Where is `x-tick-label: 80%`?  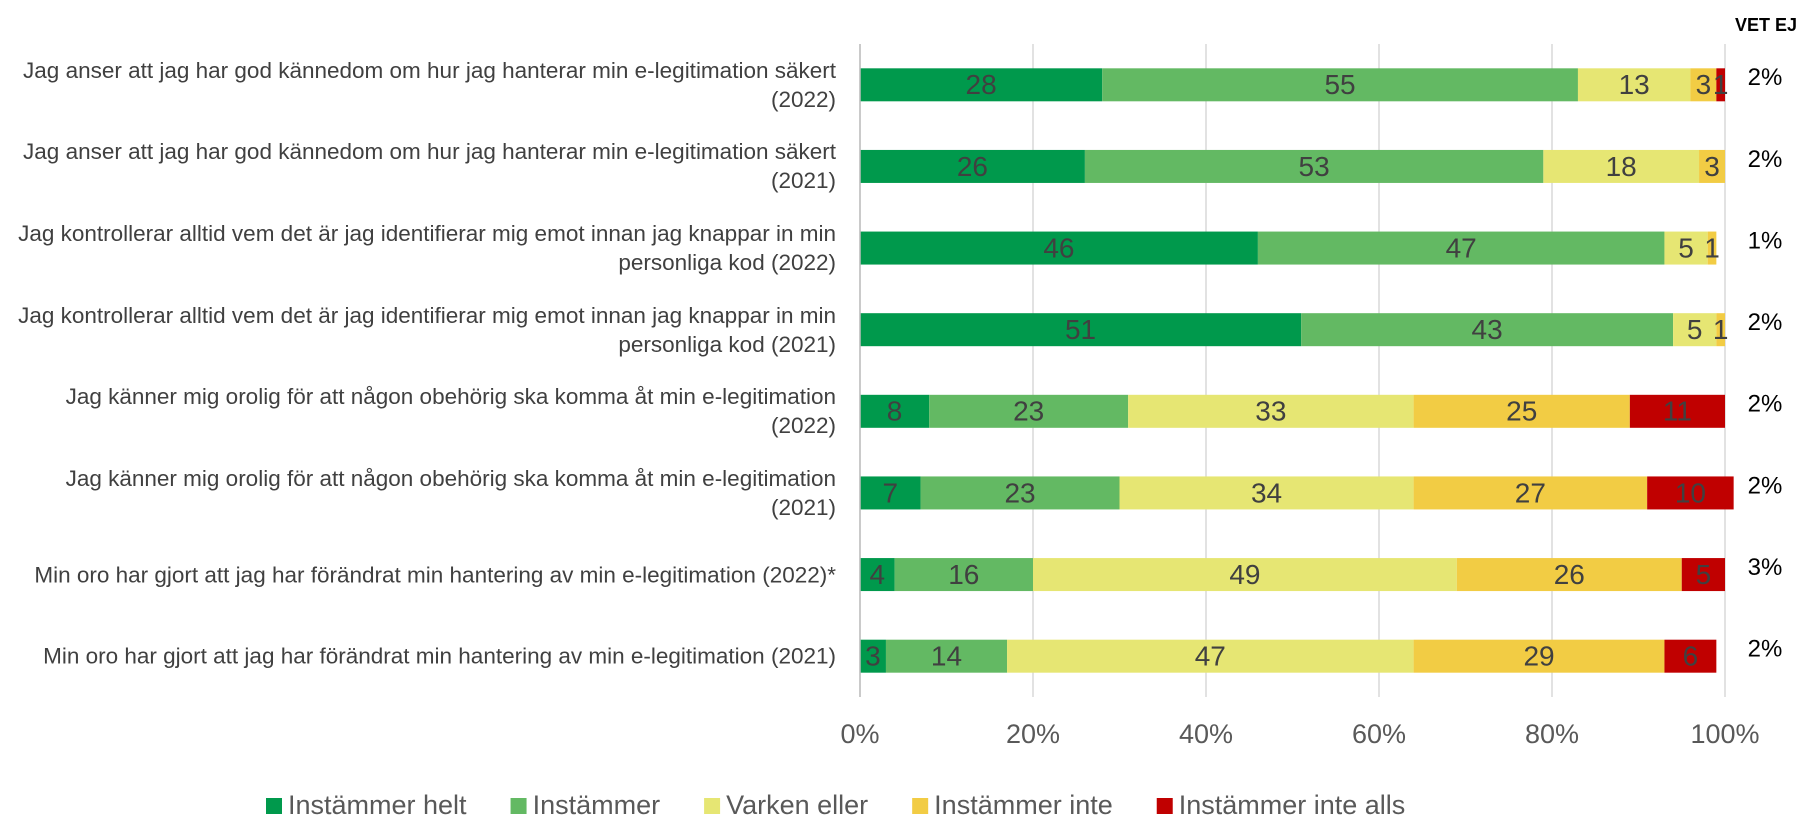
x-tick-label: 80% is located at coordinates (1552, 734).